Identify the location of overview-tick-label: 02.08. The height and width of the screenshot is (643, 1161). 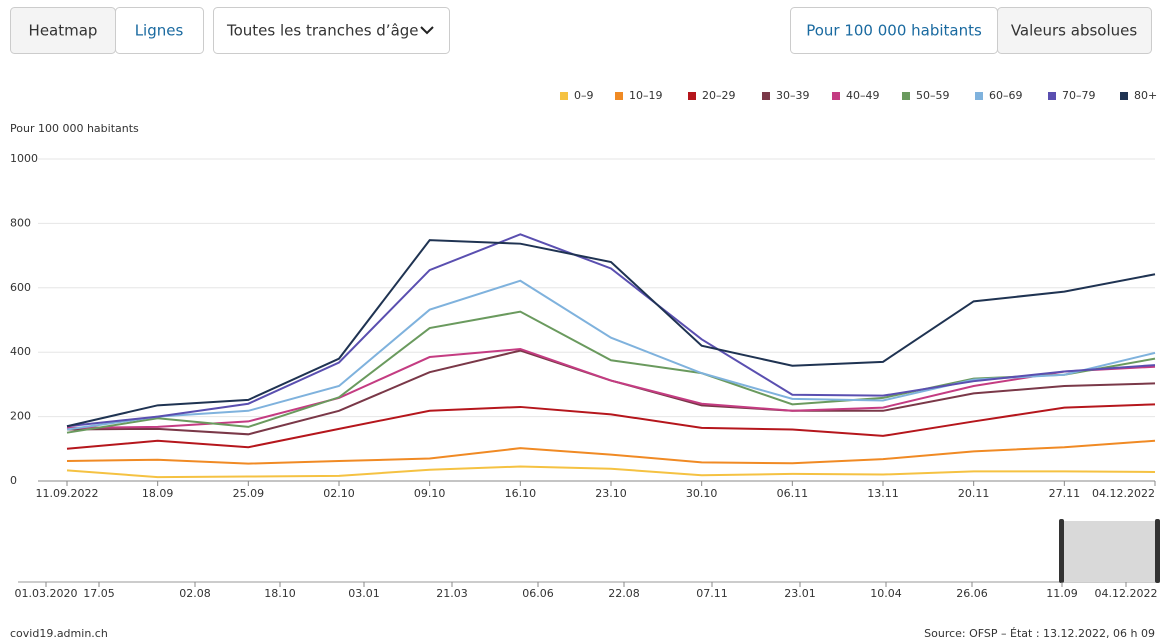
(195, 593).